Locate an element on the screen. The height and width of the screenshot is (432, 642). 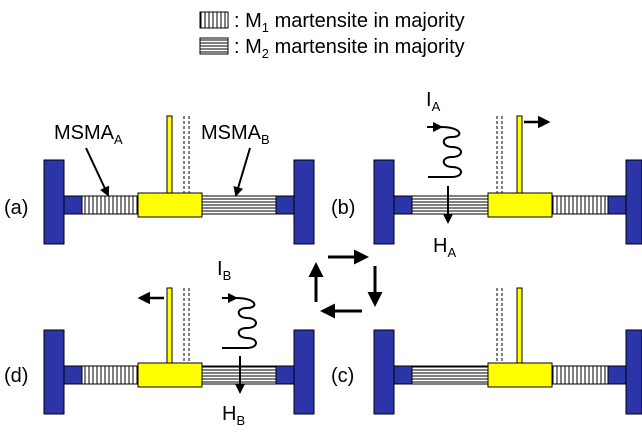
panel-a-label: (a) is located at coordinates (16, 208).